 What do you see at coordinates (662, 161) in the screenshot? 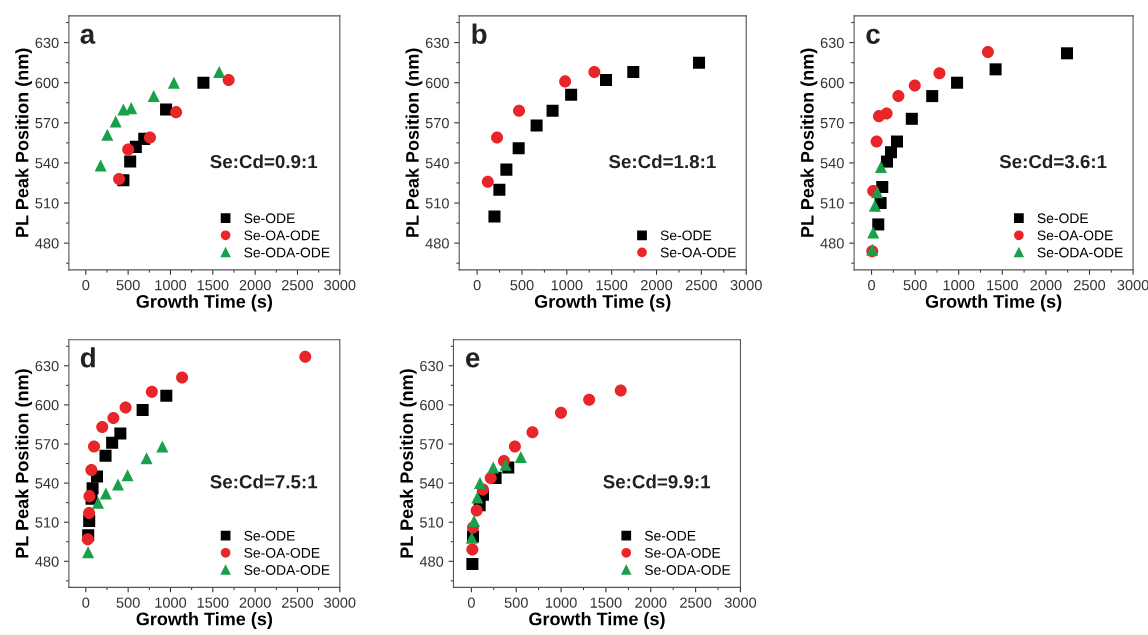
I see `annotation: Se:Cd=1.8:1` at bounding box center [662, 161].